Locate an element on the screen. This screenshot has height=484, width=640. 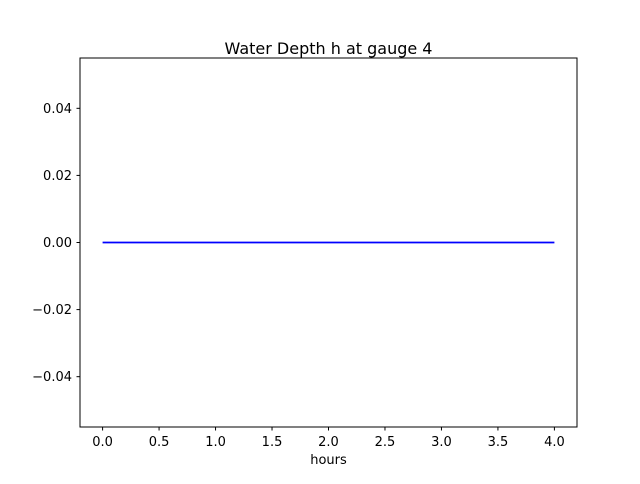
y-tick-label: 0.04 is located at coordinates (57, 109).